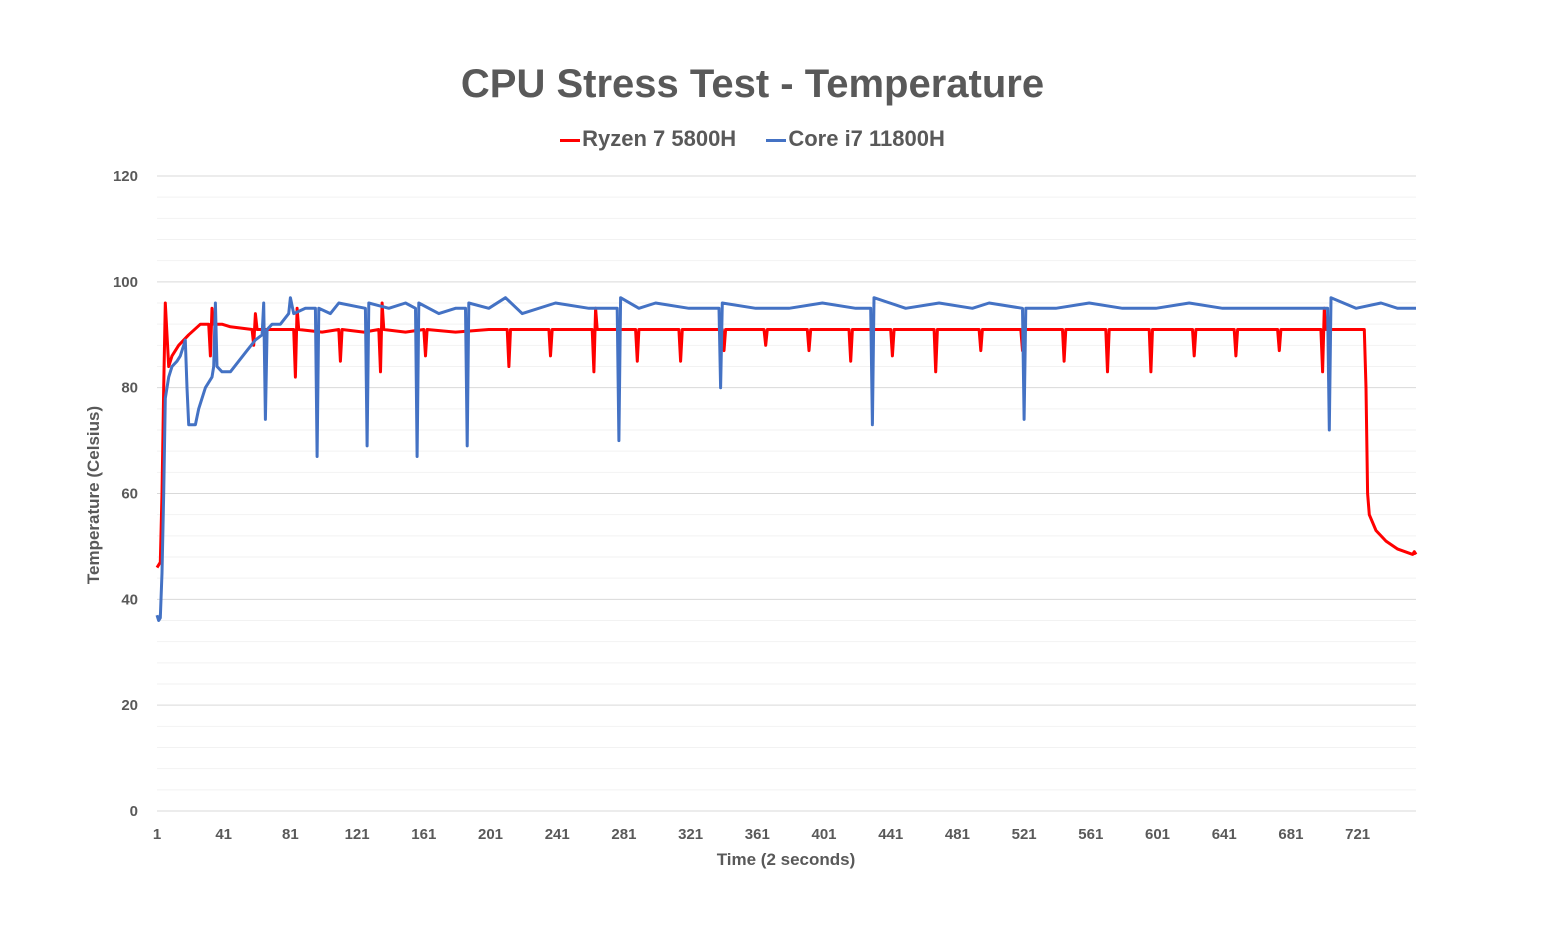 This screenshot has width=1541, height=943. What do you see at coordinates (157, 834) in the screenshot?
I see `x-tick-label: 1` at bounding box center [157, 834].